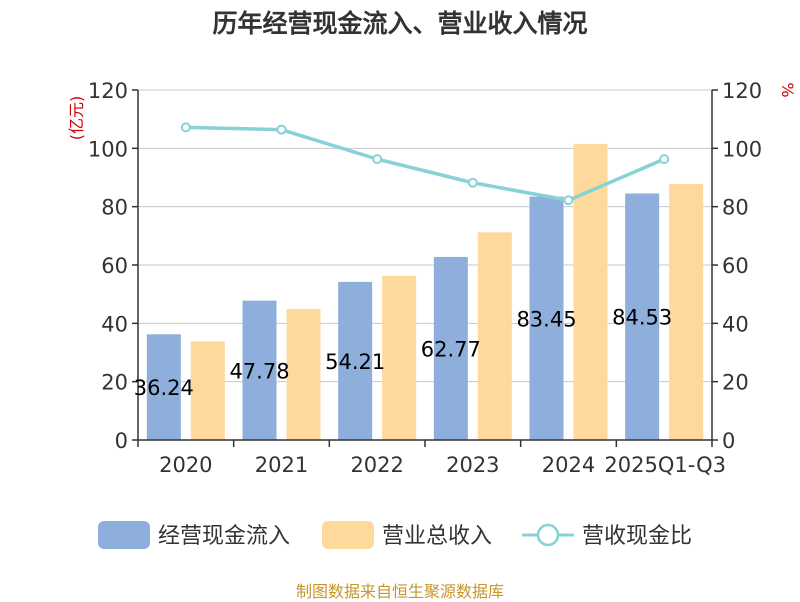 Image resolution: width=800 pixels, height=602 pixels. I want to click on right-axis-unit: %, so click(787, 89).